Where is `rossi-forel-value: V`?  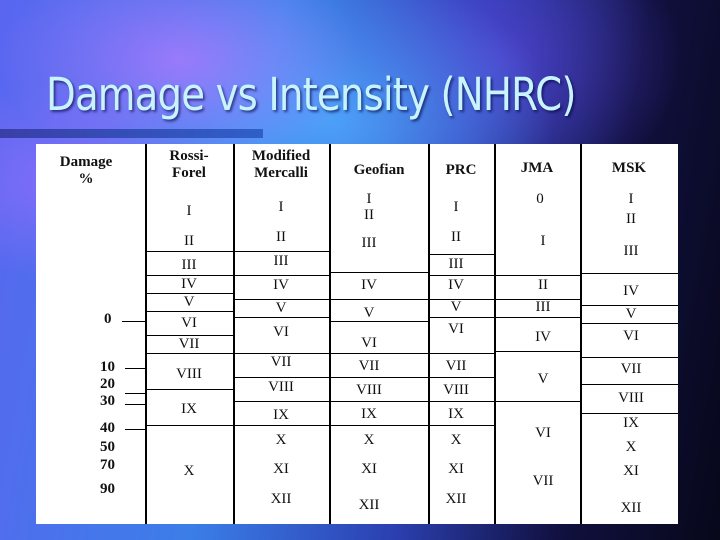 rossi-forel-value: V is located at coordinates (189, 302).